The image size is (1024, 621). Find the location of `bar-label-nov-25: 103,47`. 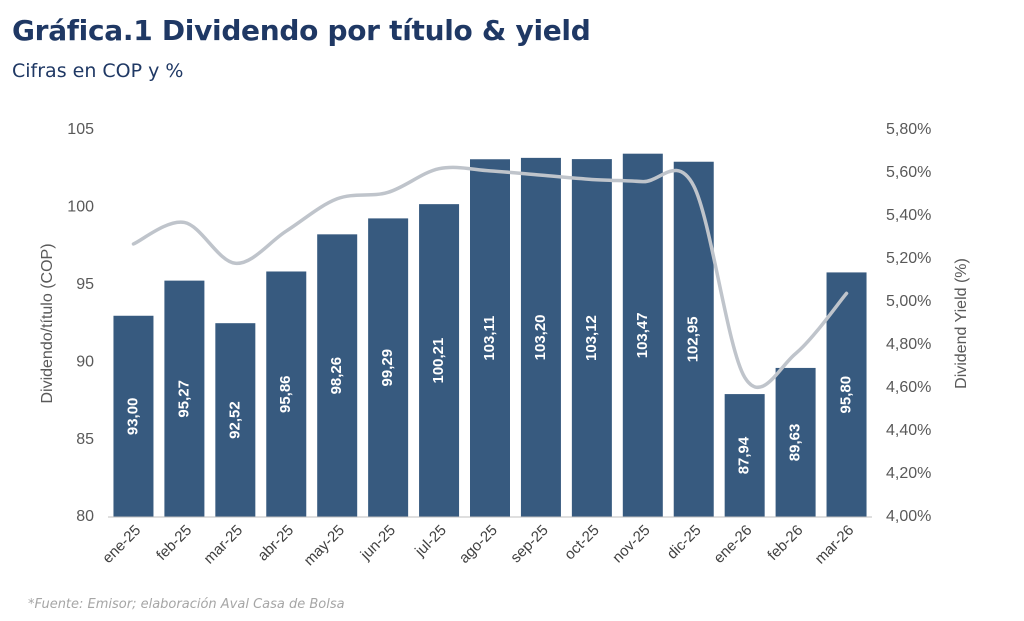

bar-label-nov-25: 103,47 is located at coordinates (642, 335).